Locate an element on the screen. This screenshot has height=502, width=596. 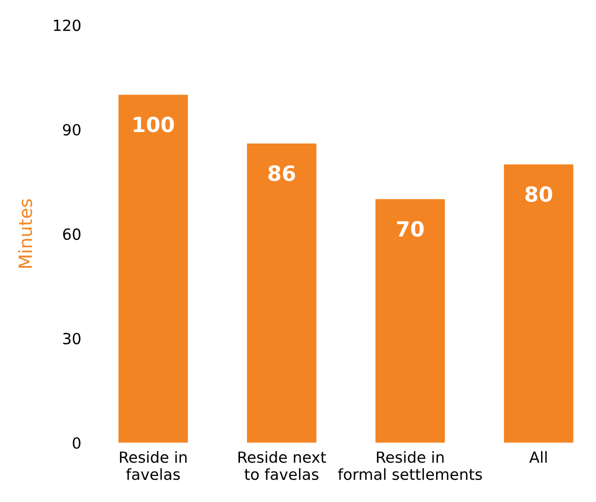
x-tick-label: Reside next to favelas is located at coordinates (282, 465).